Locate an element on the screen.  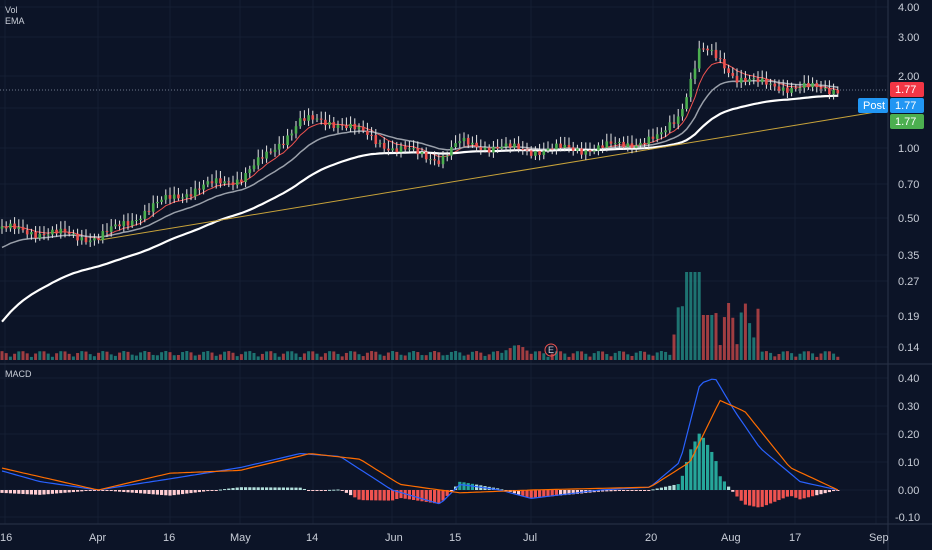
earnings-marker-label: E is located at coordinates (551, 350).